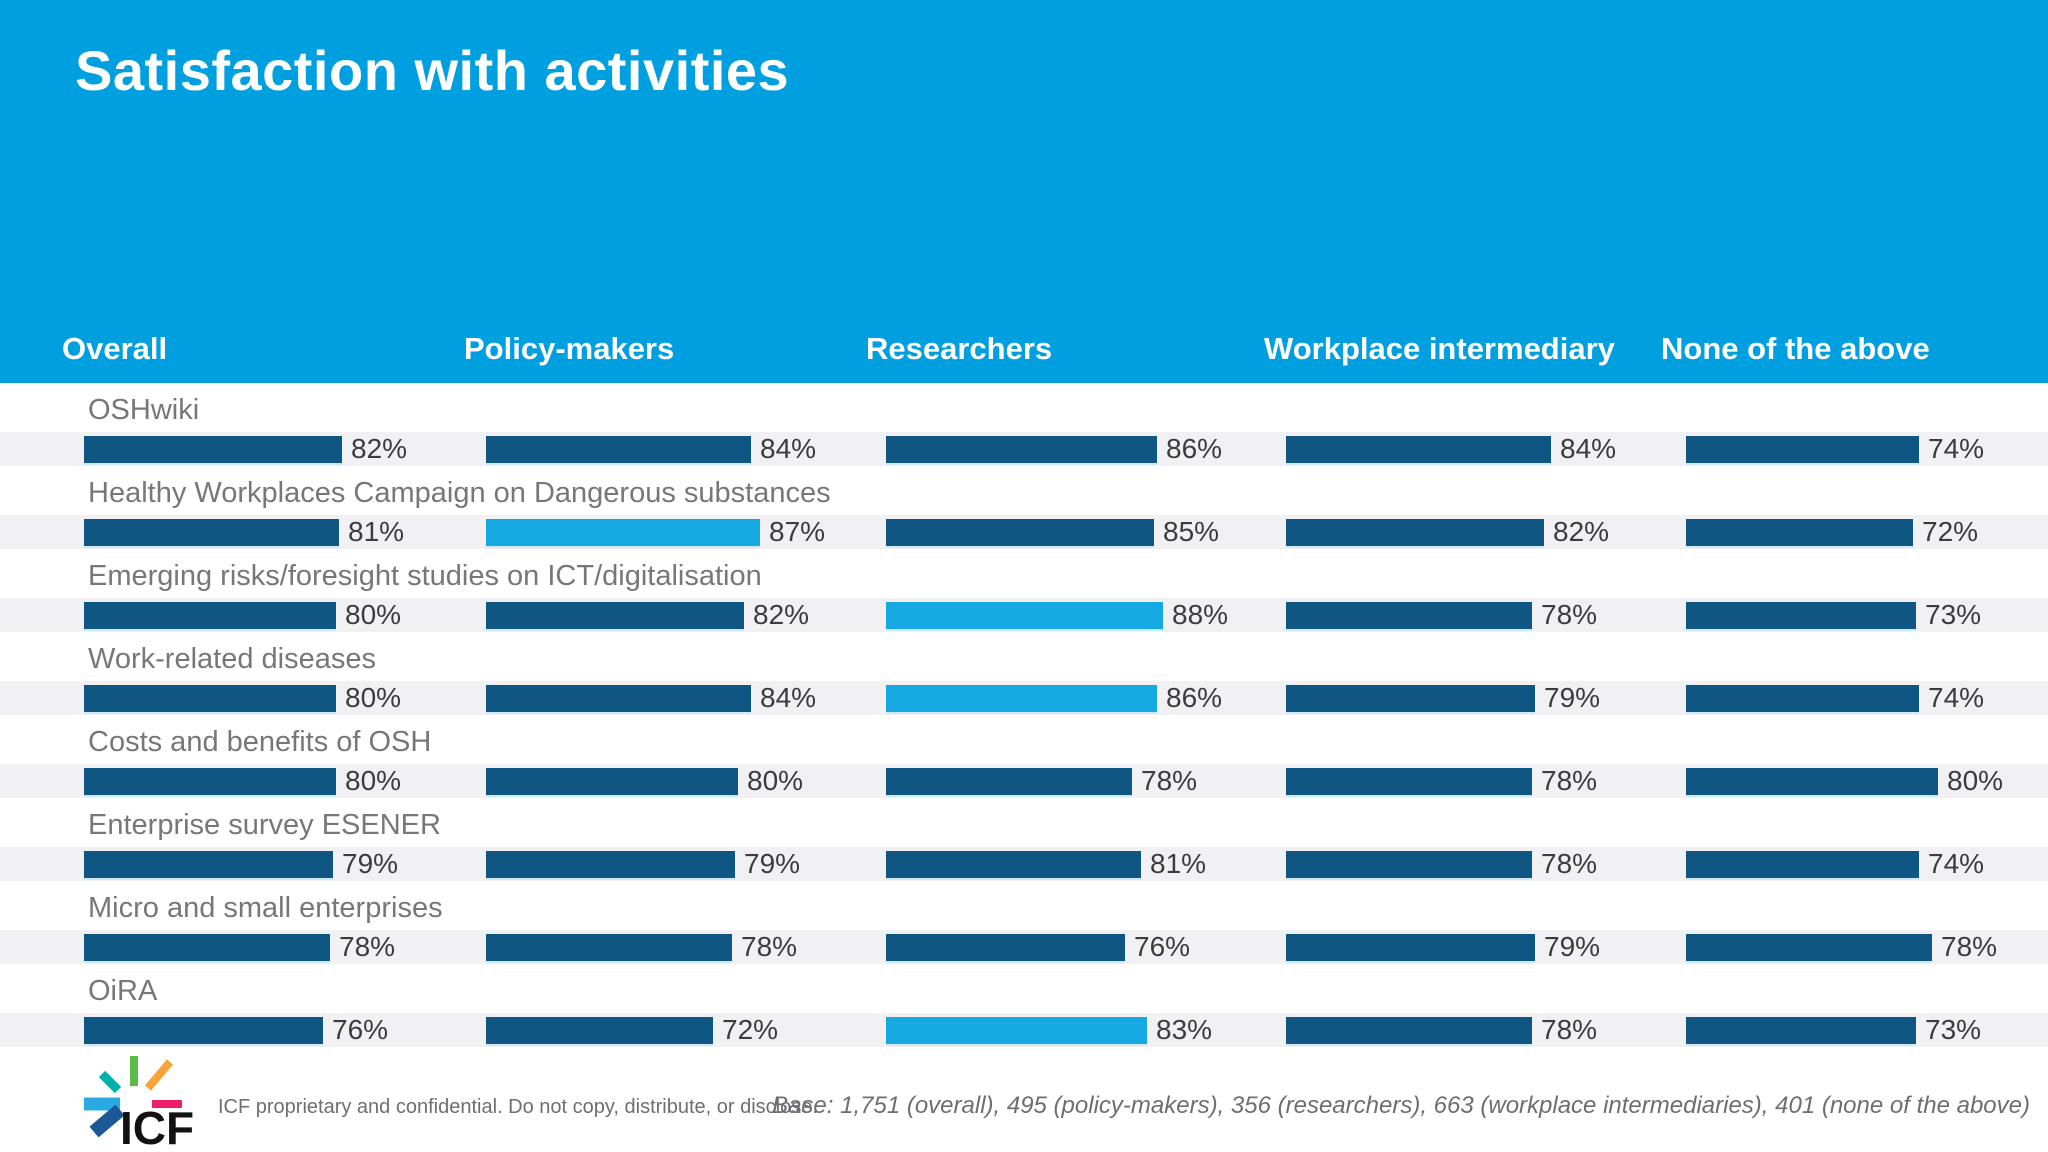 The height and width of the screenshot is (1152, 2048). What do you see at coordinates (655, 532) in the screenshot?
I see `bar-cell: 87%` at bounding box center [655, 532].